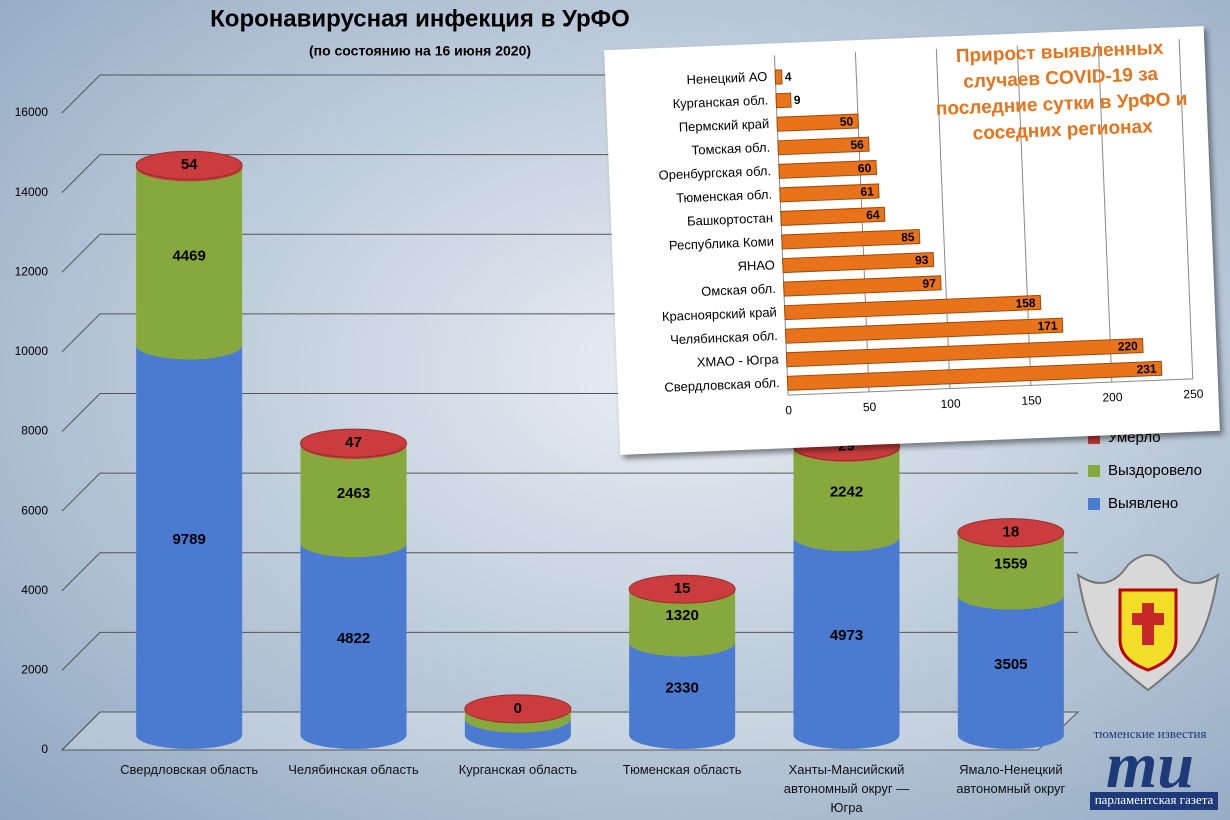 The image size is (1230, 820). Describe the element at coordinates (730, 219) in the screenshot. I see `y-tick-label: Башкортостан` at that location.